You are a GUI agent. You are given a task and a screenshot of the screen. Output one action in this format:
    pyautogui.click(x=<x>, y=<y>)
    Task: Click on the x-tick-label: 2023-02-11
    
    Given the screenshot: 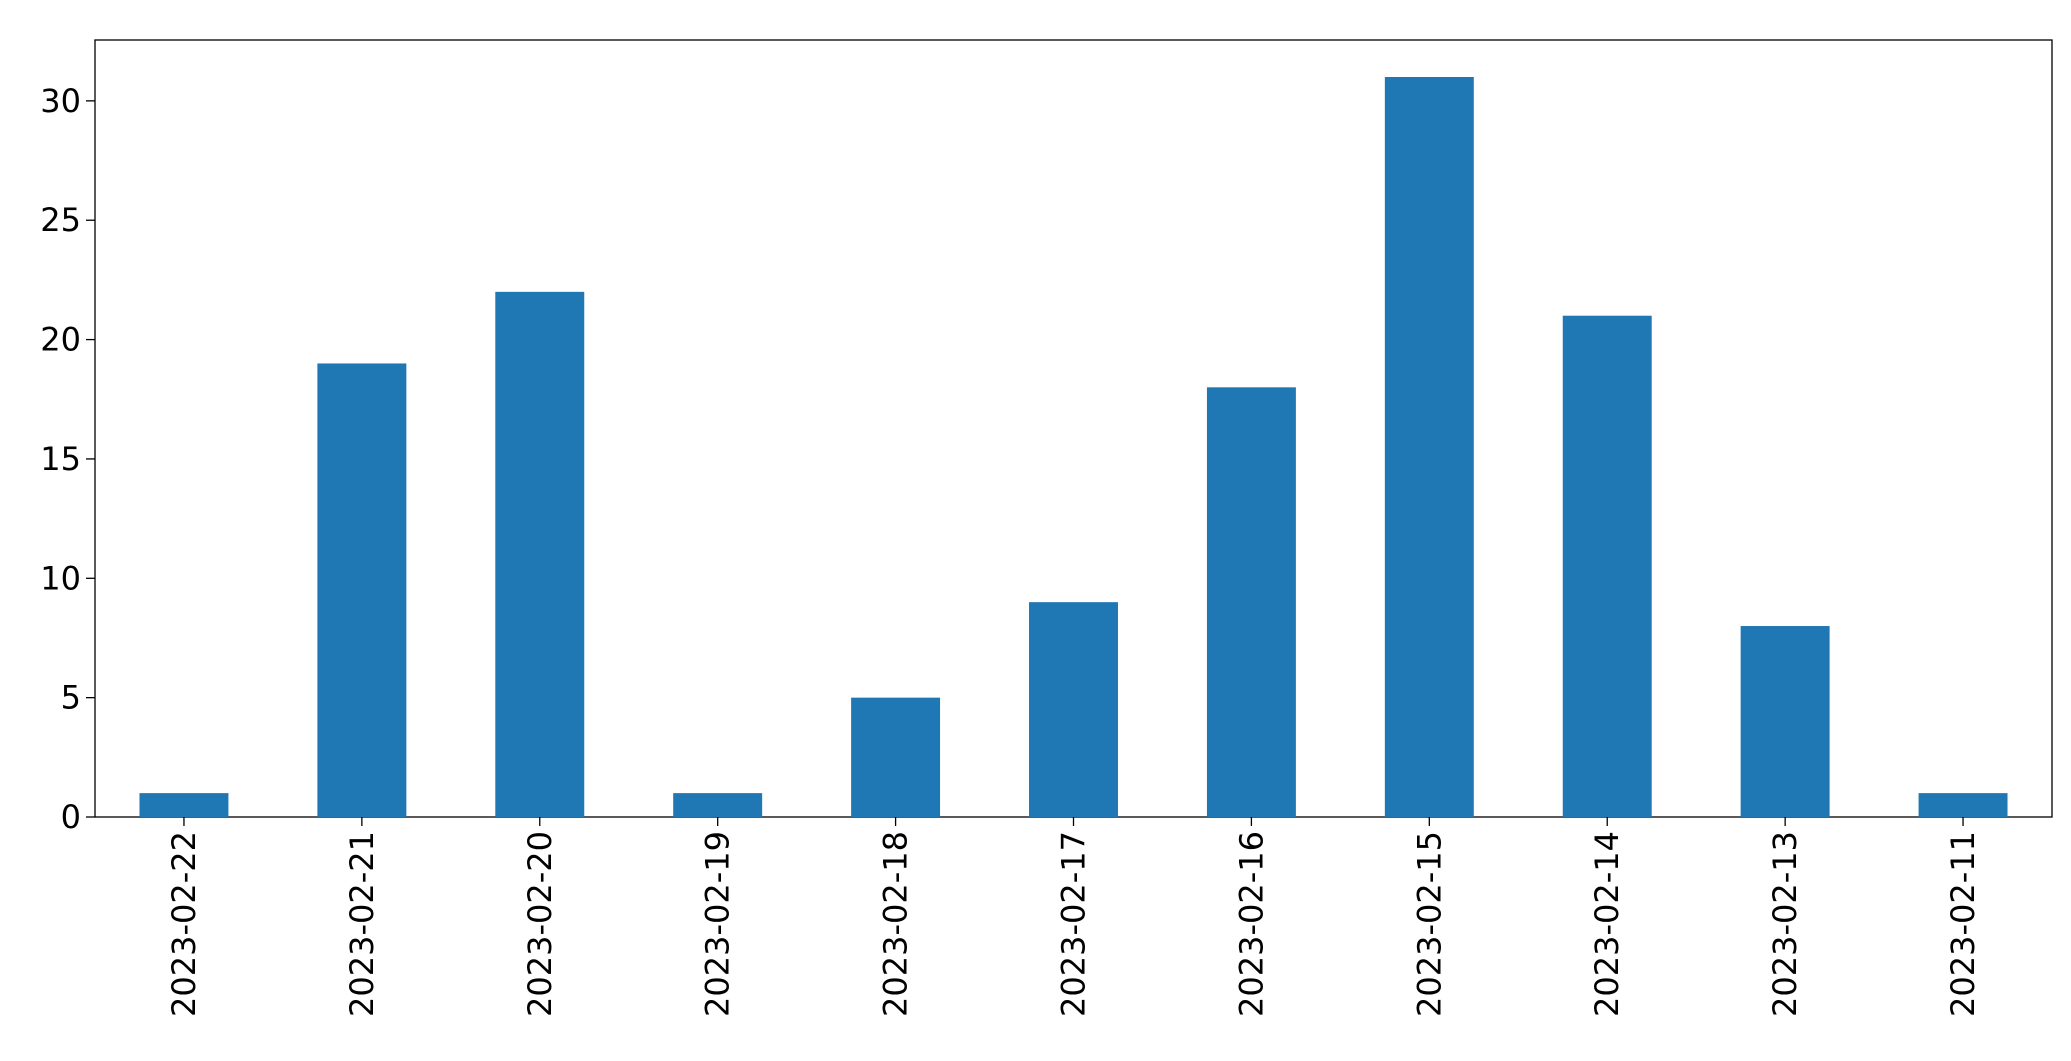 What is the action you would take?
    pyautogui.click(x=1963, y=924)
    